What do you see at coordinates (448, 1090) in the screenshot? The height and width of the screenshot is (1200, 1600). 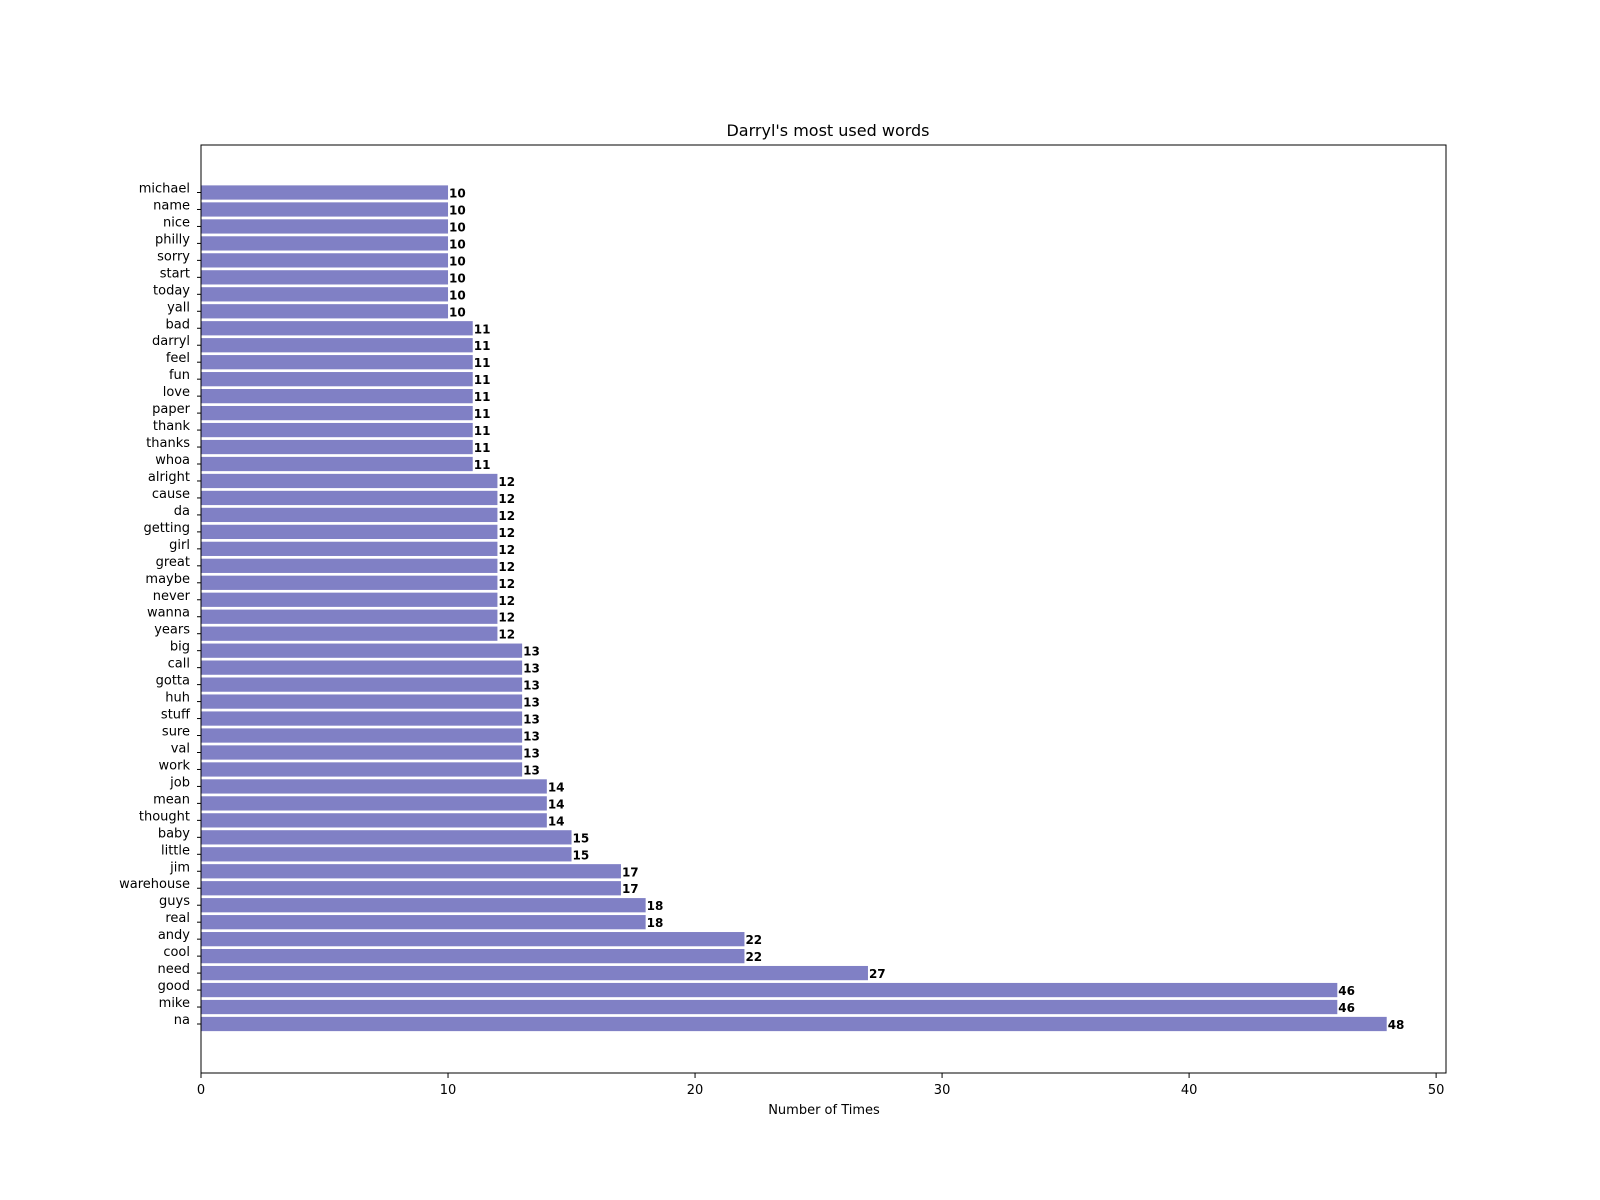 I see `x-tick-label: 10` at bounding box center [448, 1090].